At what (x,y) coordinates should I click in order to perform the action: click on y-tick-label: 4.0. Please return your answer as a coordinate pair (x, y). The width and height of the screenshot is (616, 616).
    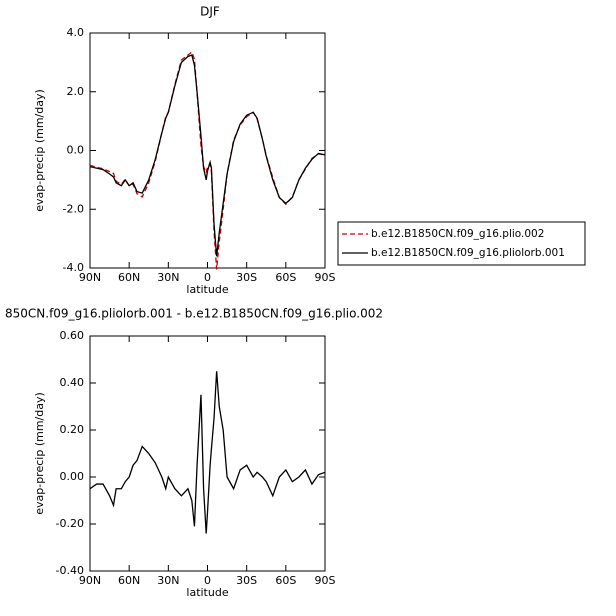
    Looking at the image, I should click on (76, 32).